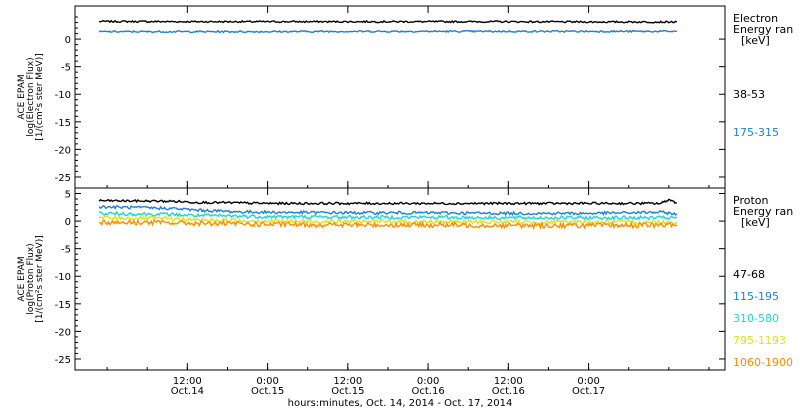  What do you see at coordinates (68, 195) in the screenshot?
I see `y-tick-label: 5` at bounding box center [68, 195].